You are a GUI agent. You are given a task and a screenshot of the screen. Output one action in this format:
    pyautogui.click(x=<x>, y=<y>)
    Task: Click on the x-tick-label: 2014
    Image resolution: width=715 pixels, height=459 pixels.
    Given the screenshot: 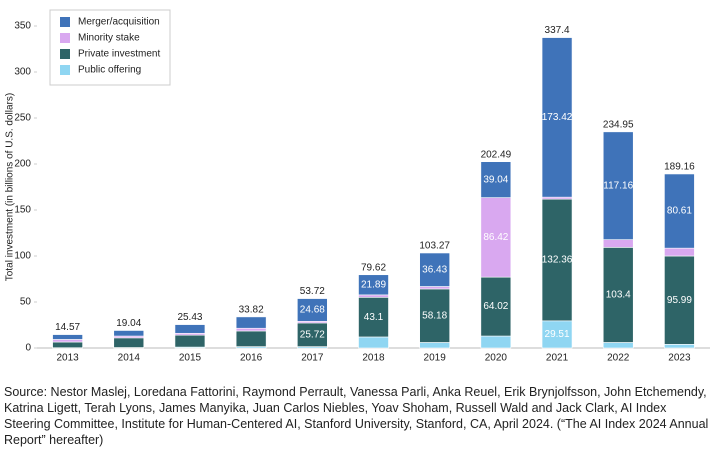 What is the action you would take?
    pyautogui.click(x=129, y=358)
    